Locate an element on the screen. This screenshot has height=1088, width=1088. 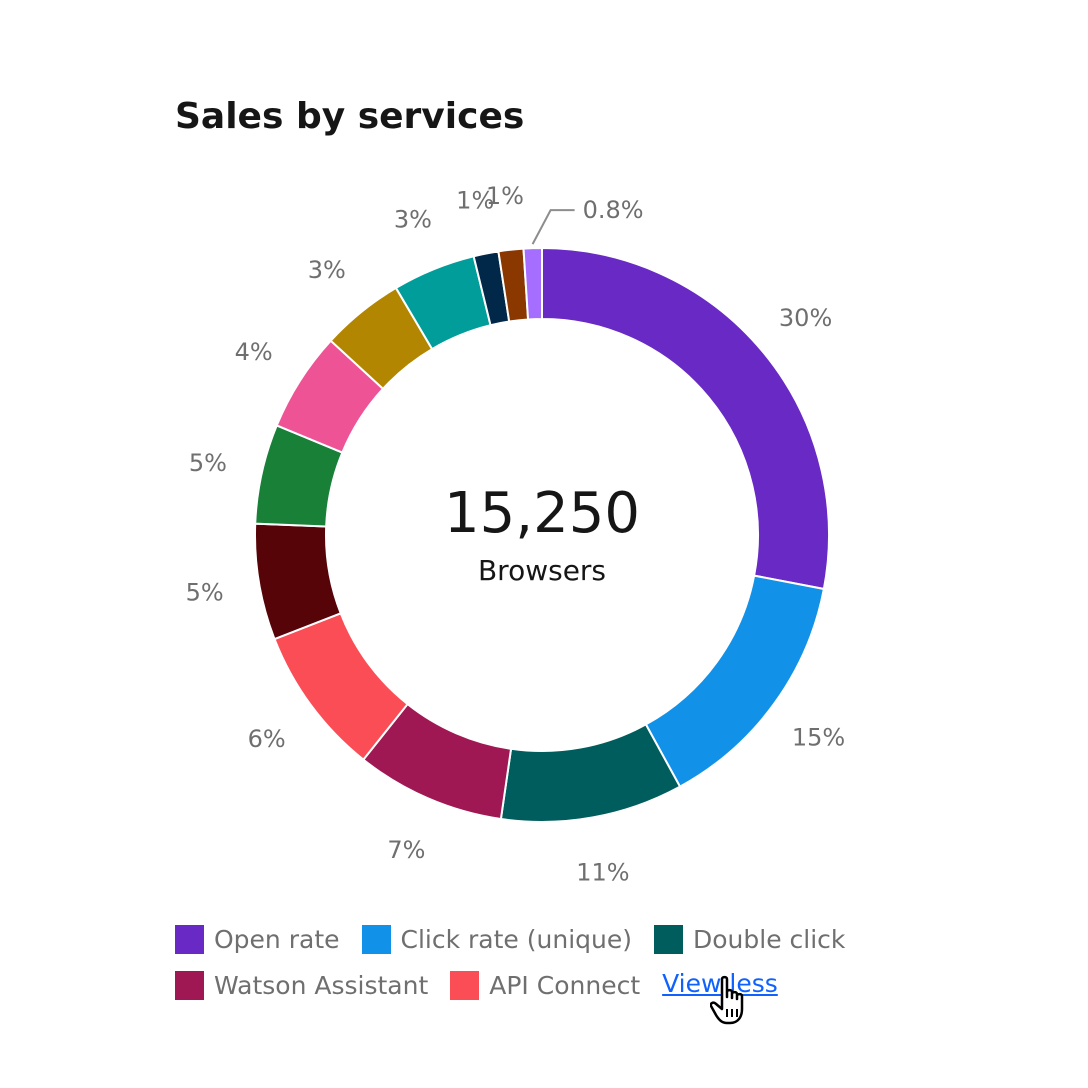
center-label: Browsers is located at coordinates (542, 570).